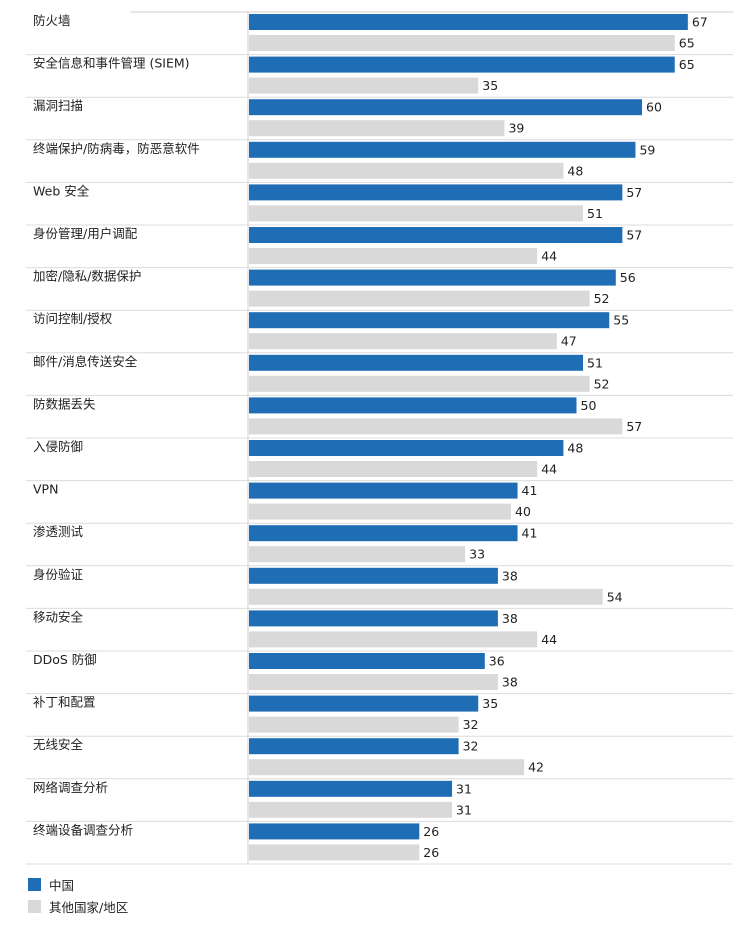 This screenshot has height=925, width=750. What do you see at coordinates (78, 884) in the screenshot?
I see `legend-item-china: 中国` at bounding box center [78, 884].